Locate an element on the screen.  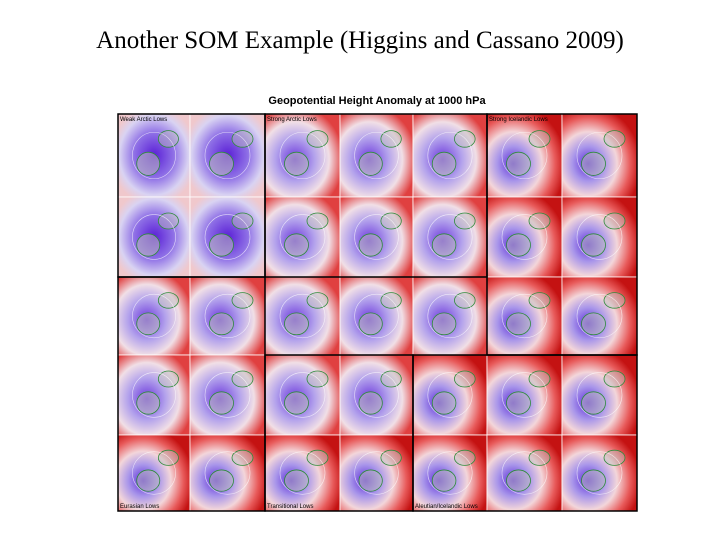
group-label: Strong Icelandic Lows is located at coordinates (518, 120).